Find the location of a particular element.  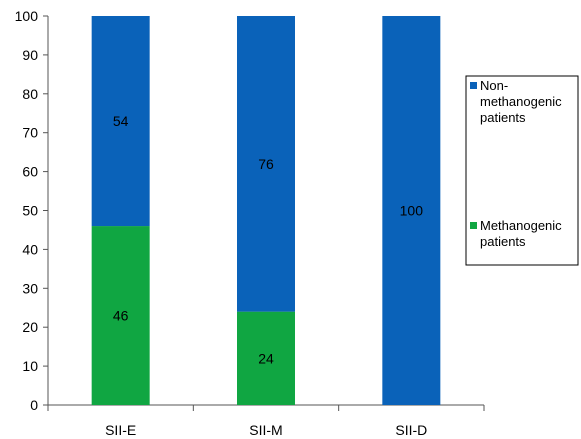

y-tick-label: 80 is located at coordinates (30, 94).